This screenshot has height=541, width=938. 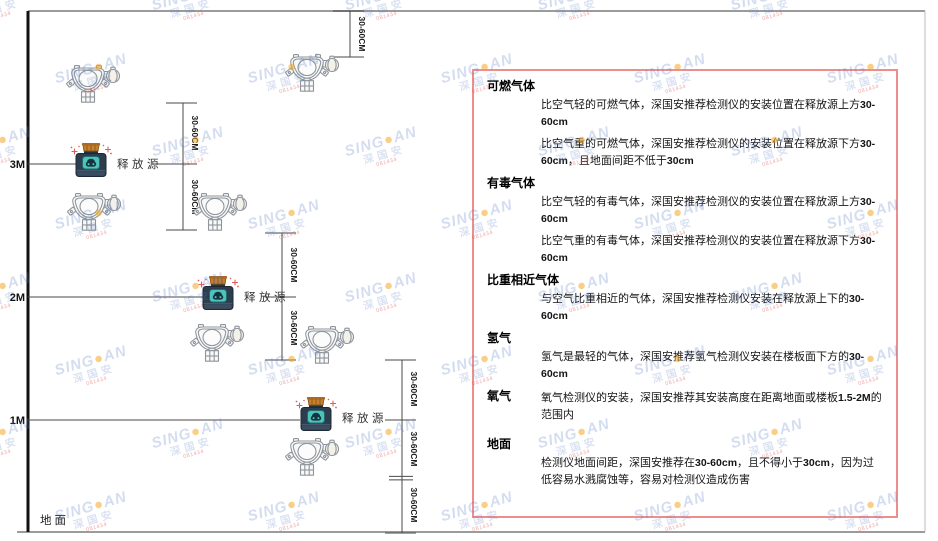 What do you see at coordinates (523, 280) in the screenshot?
I see `section-heading: 比重相近气体` at bounding box center [523, 280].